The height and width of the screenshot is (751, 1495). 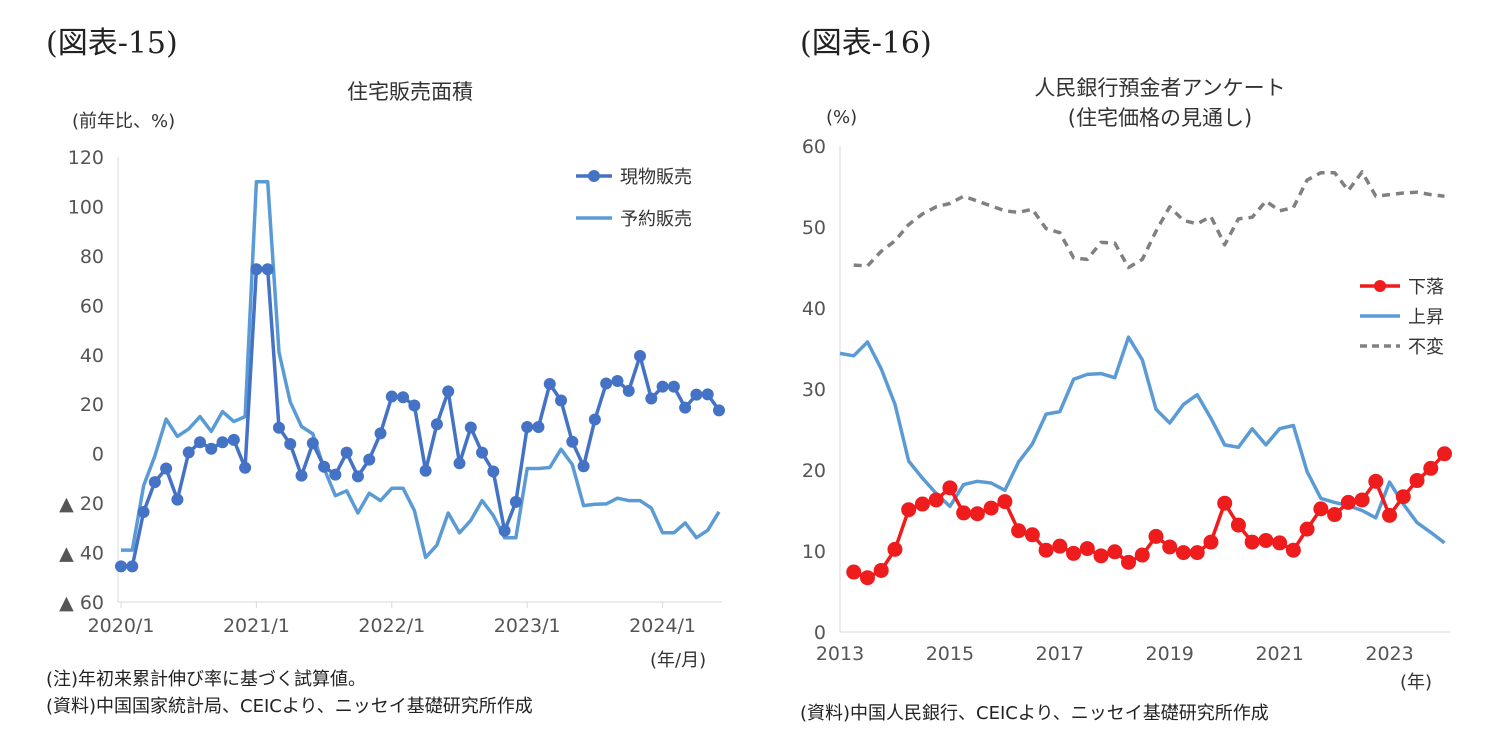 I want to click on x-tick-label: 2022/1, so click(x=391, y=626).